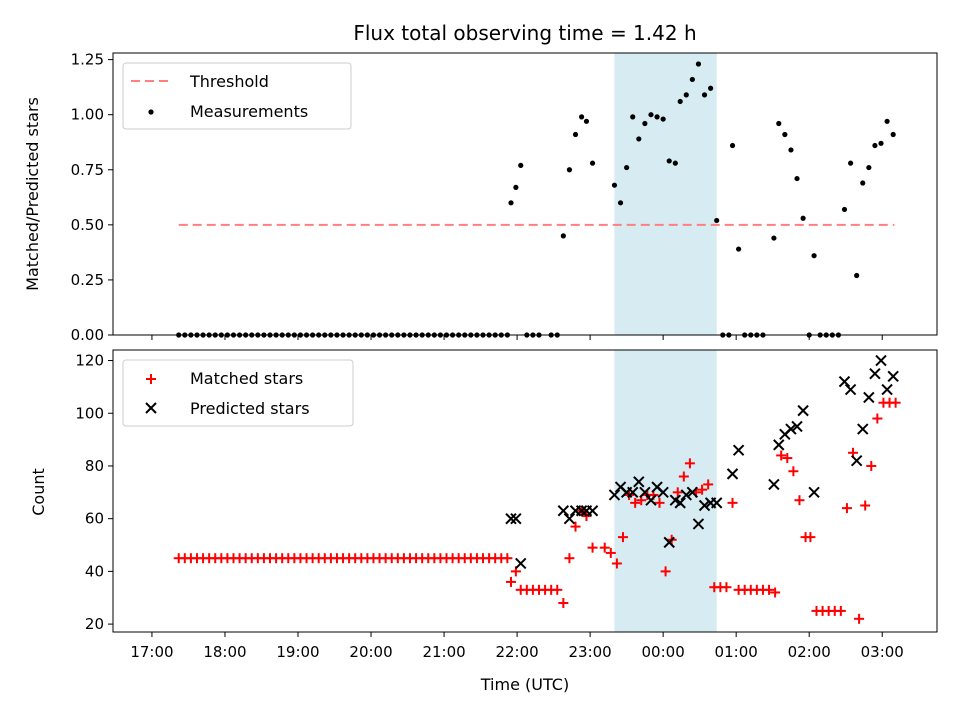 The image size is (960, 720). What do you see at coordinates (151, 652) in the screenshot?
I see `x-tick-label: 17:00` at bounding box center [151, 652].